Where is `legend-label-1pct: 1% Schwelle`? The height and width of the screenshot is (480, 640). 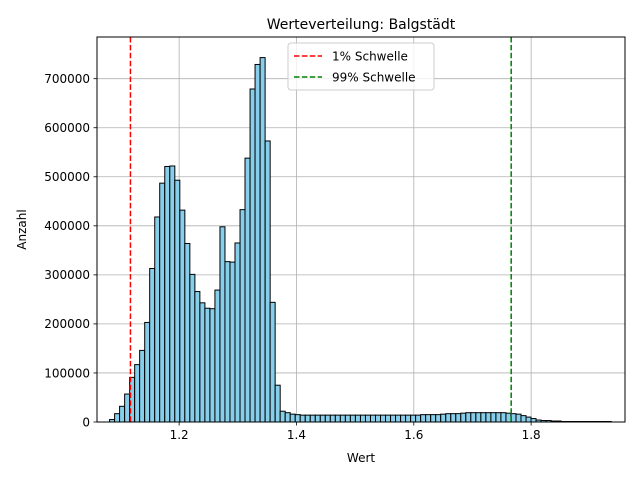
legend-label-1pct: 1% Schwelle is located at coordinates (370, 57).